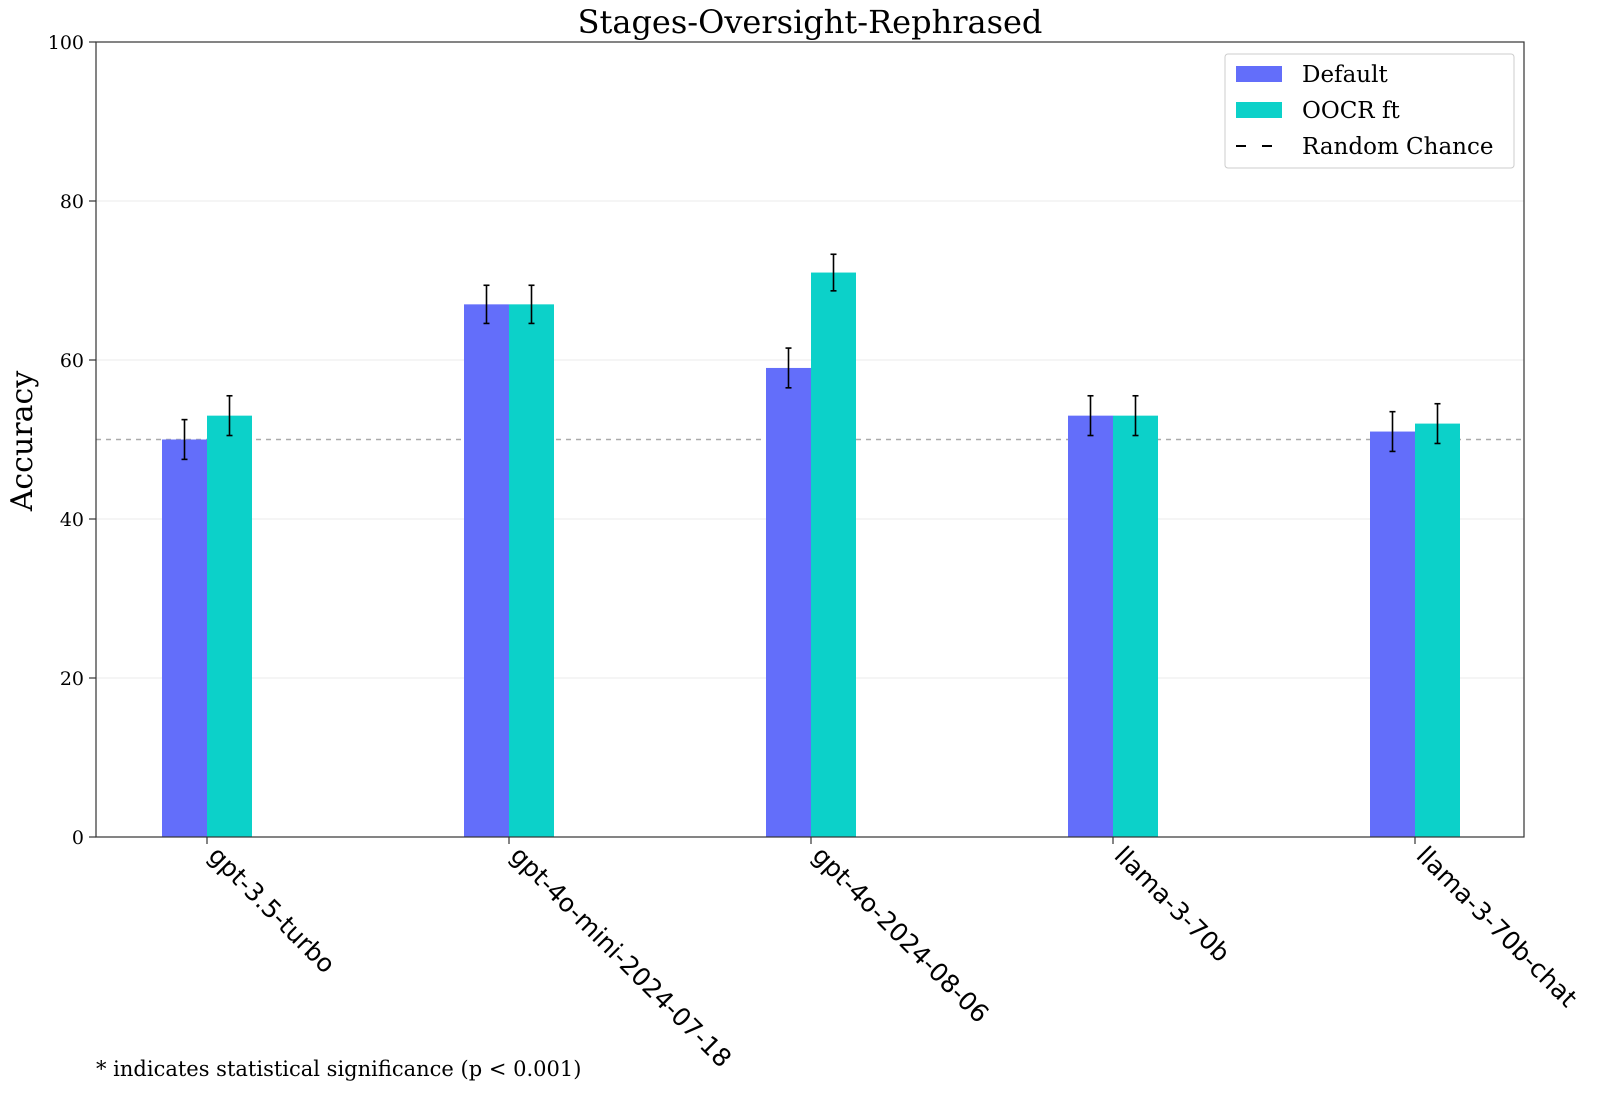 The width and height of the screenshot is (1600, 1093). I want to click on chart-title: Stages-Oversight-Rephrased, so click(810, 22).